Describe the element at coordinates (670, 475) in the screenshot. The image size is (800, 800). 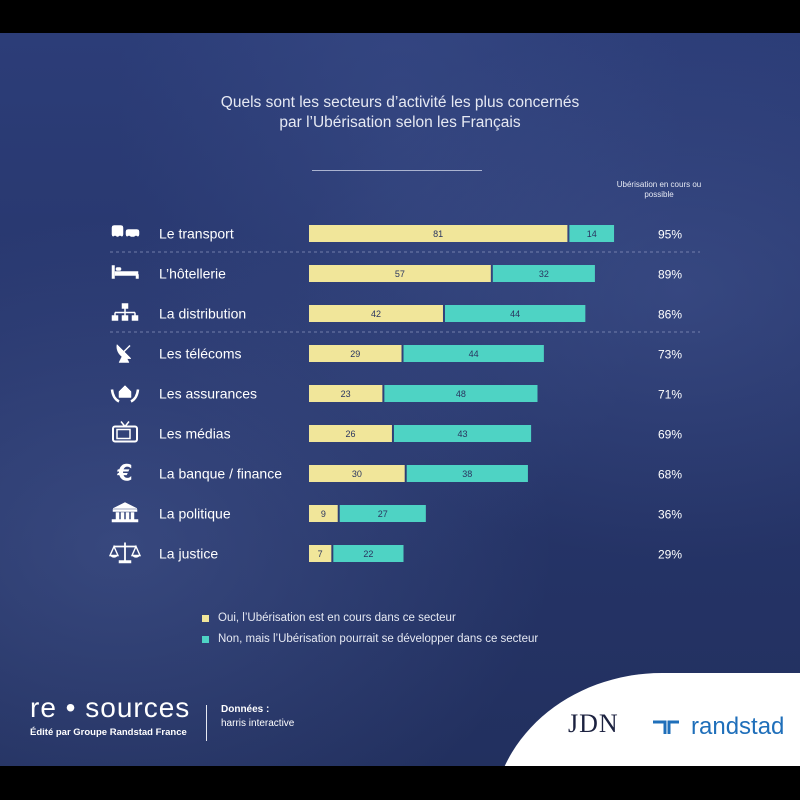
I see `total-percent: 68%` at that location.